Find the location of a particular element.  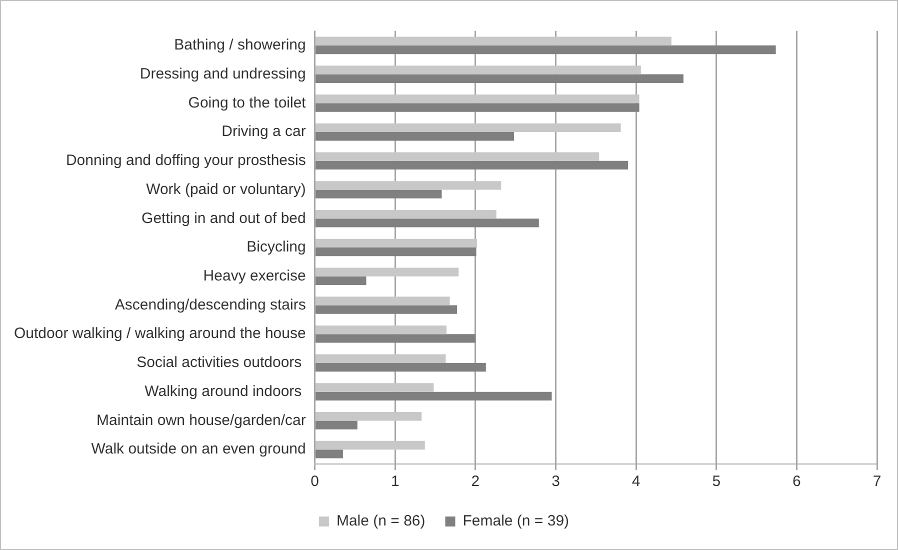

y-tick-label: Going to the toilet is located at coordinates (247, 103).